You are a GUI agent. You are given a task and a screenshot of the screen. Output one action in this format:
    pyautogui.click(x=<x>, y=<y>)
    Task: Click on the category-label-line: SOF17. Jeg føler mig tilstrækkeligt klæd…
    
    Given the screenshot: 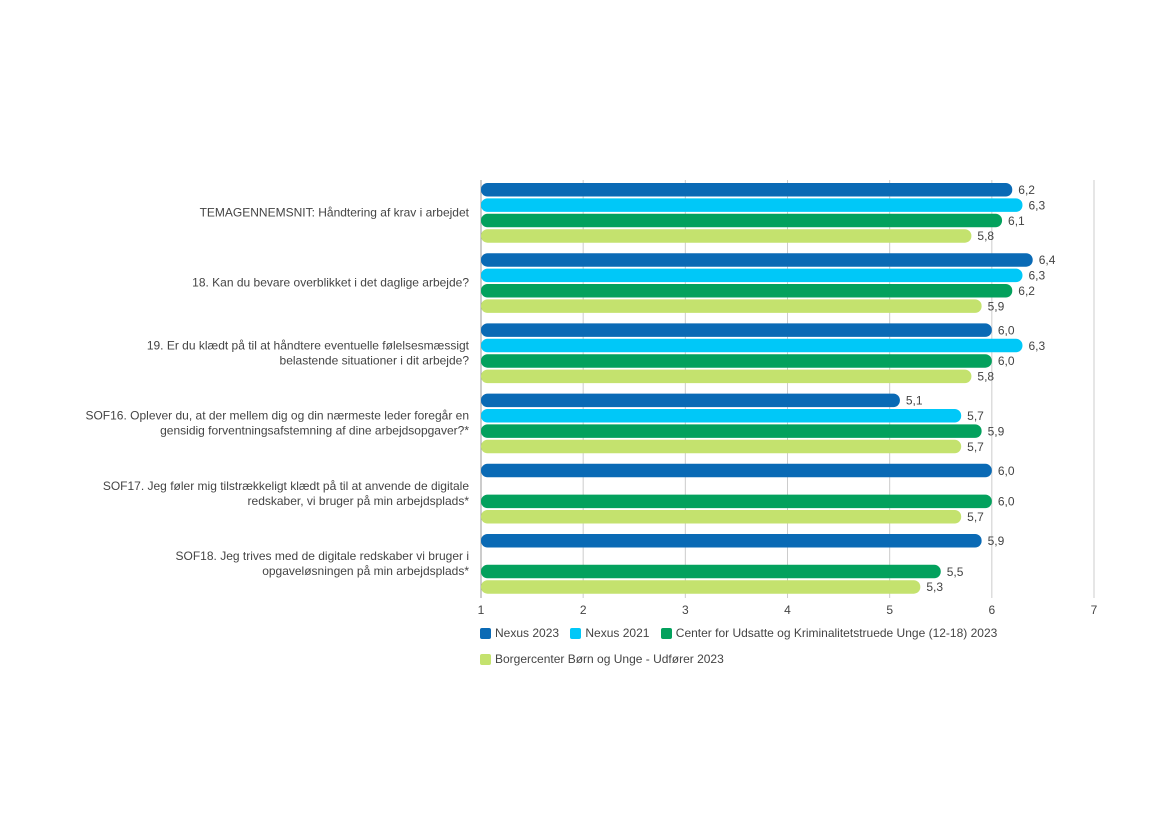 What is the action you would take?
    pyautogui.click(x=286, y=486)
    